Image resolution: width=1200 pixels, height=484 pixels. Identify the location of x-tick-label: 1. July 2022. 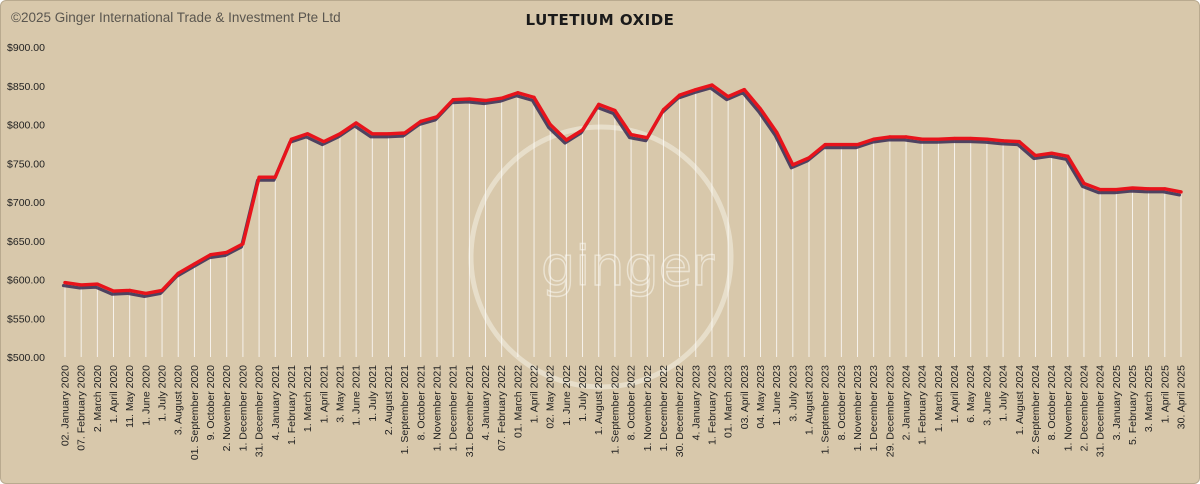
(583, 393).